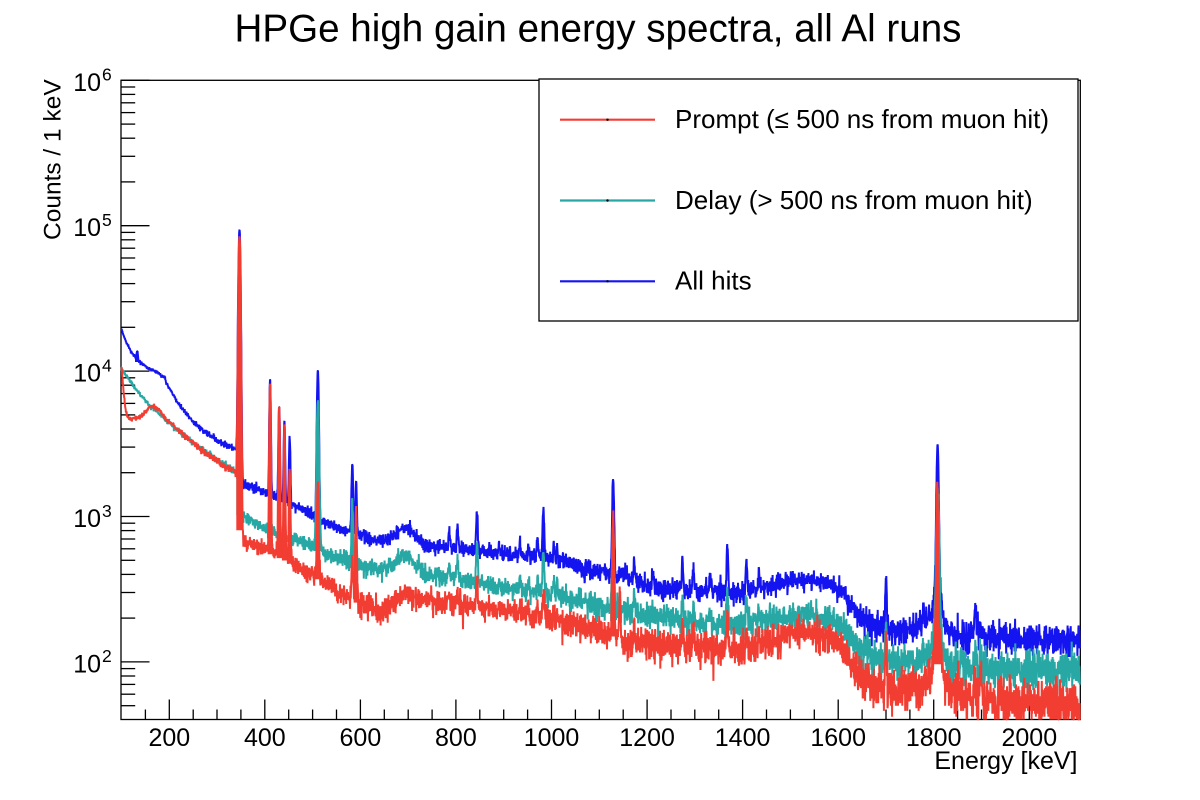 Image resolution: width=1200 pixels, height=800 pixels. What do you see at coordinates (552, 738) in the screenshot?
I see `svg-text: 1000` at bounding box center [552, 738].